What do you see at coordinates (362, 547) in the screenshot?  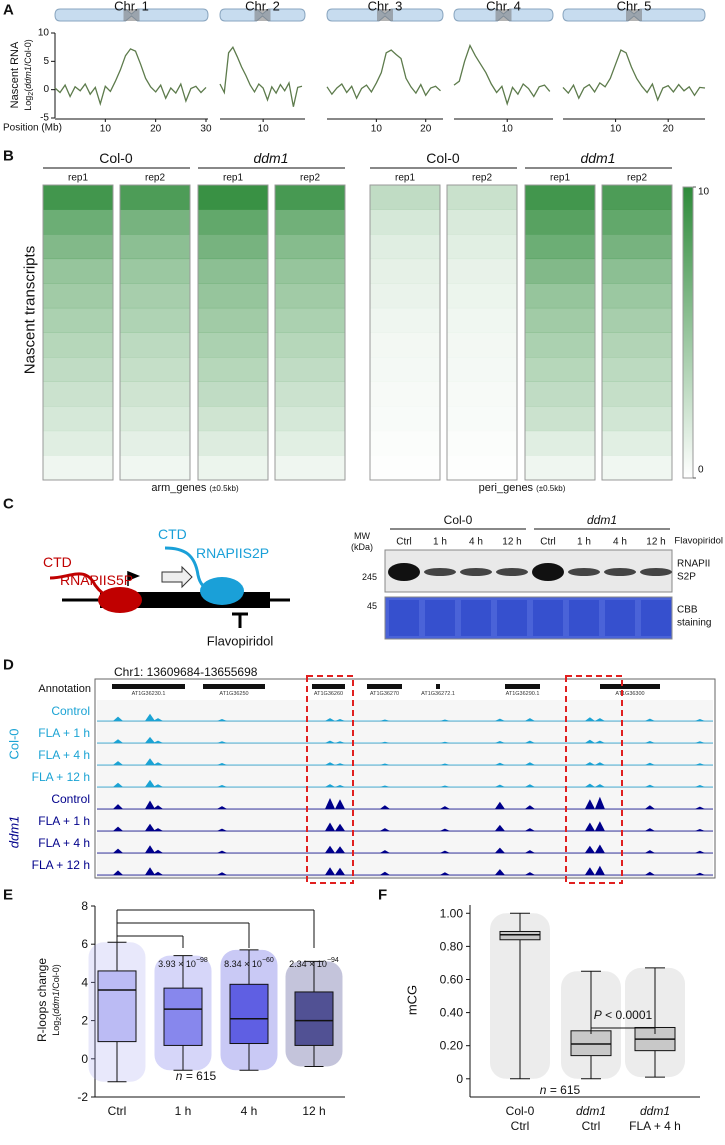 I see `mw-unit: (kDa)` at bounding box center [362, 547].